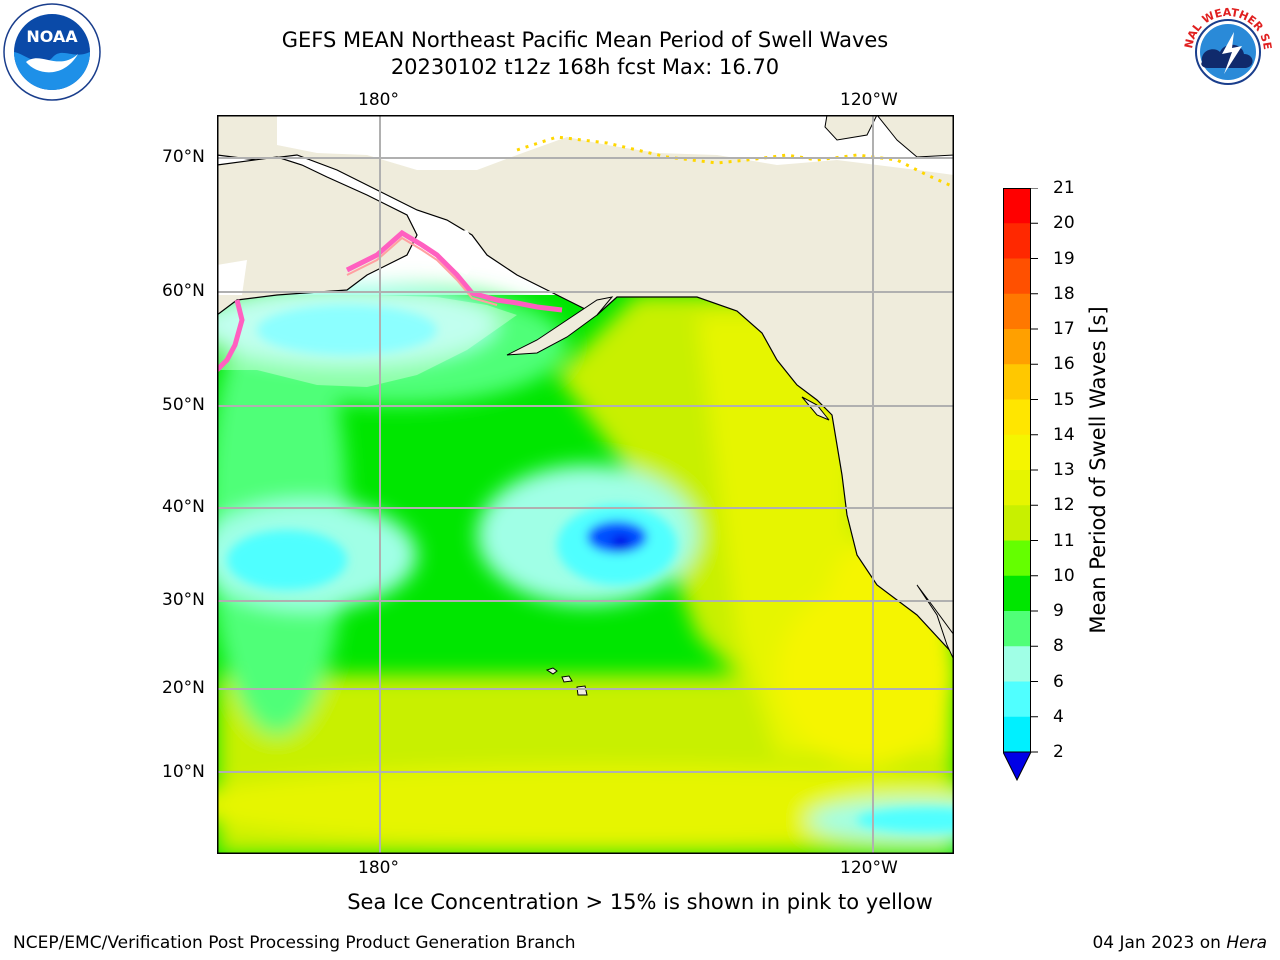 Image resolution: width=1280 pixels, height=960 pixels. Describe the element at coordinates (1225, 53) in the screenshot. I see `nws-logo: NATIONAL WEATHER SERVICE` at that location.